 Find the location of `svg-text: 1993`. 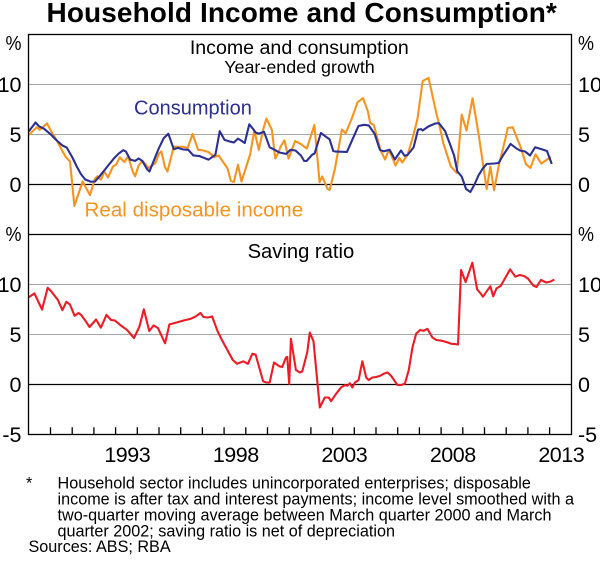

svg-text: 1993 is located at coordinates (127, 455).